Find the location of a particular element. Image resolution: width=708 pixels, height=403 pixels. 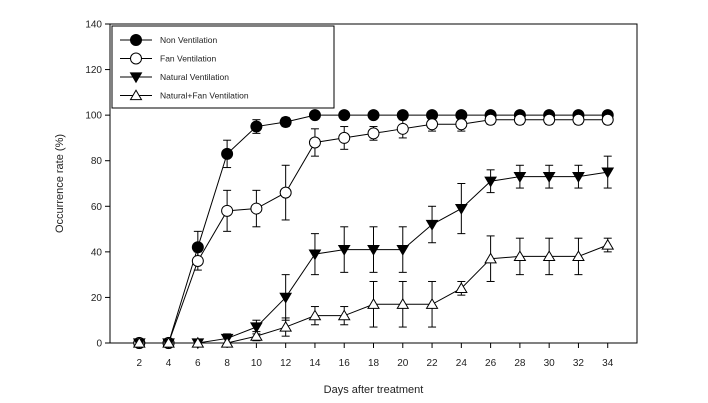

x-tick-label: 18 is located at coordinates (374, 363).